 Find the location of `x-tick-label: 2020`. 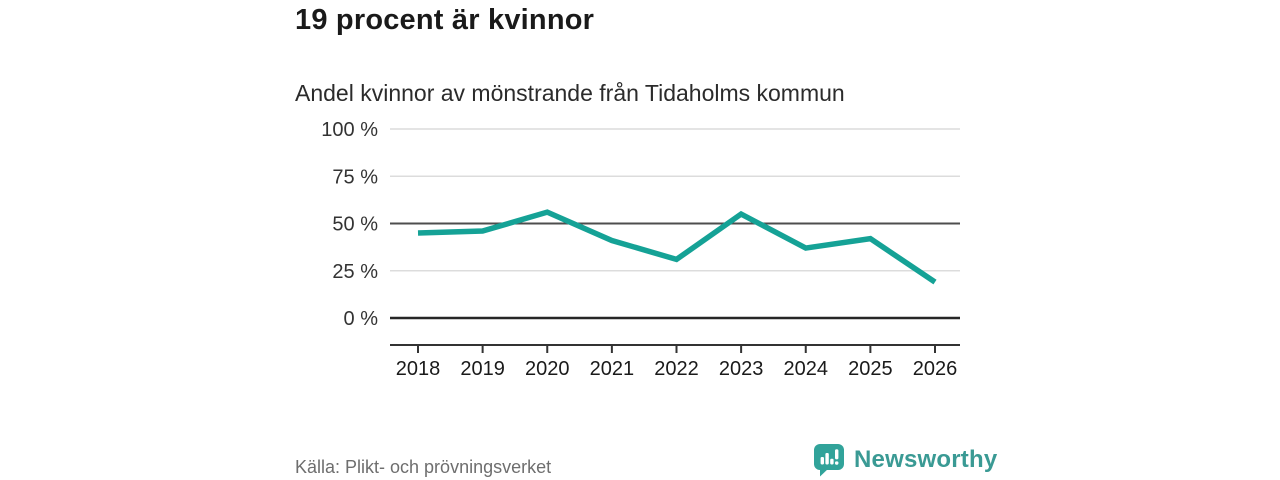

x-tick-label: 2020 is located at coordinates (547, 369).